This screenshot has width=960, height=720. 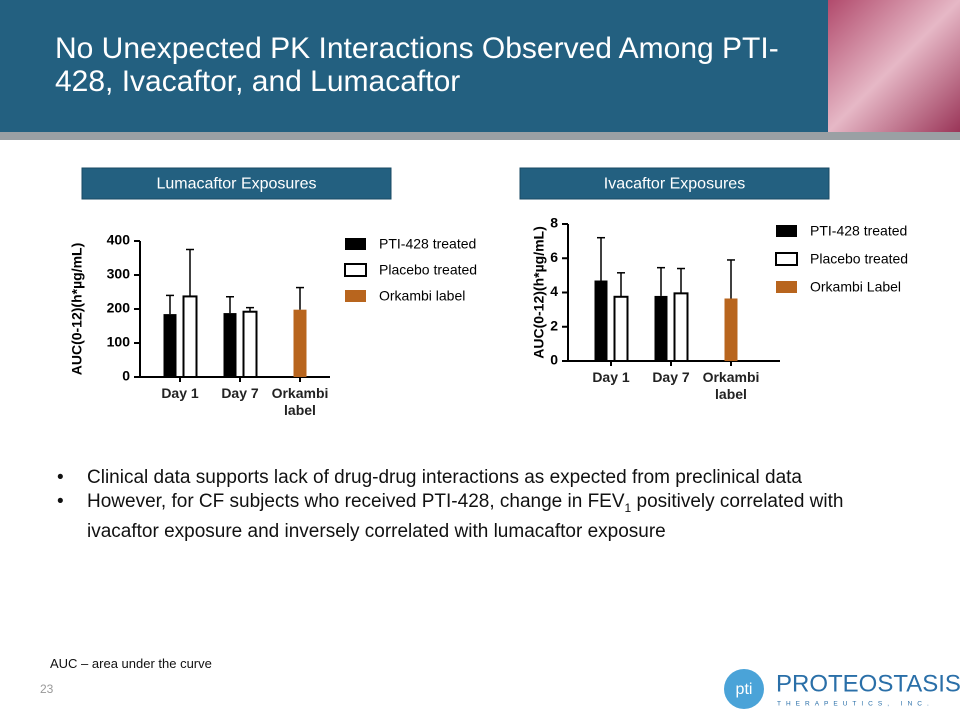 What do you see at coordinates (855, 704) in the screenshot?
I see `logo-tagline: THERAPEUTICS, INC.` at bounding box center [855, 704].